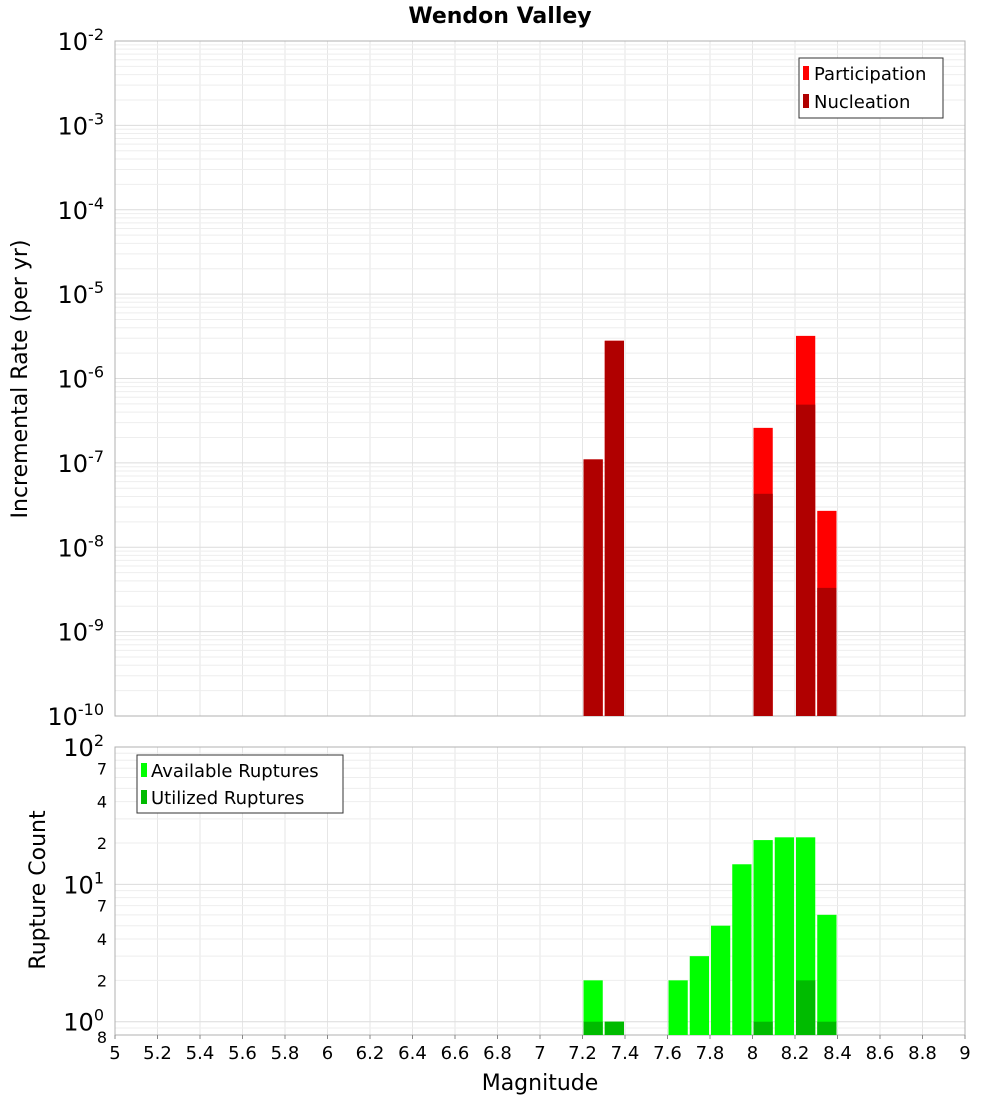 This screenshot has width=1000, height=1100. What do you see at coordinates (242, 1053) in the screenshot?
I see `x-tick-label: 5.6` at bounding box center [242, 1053].